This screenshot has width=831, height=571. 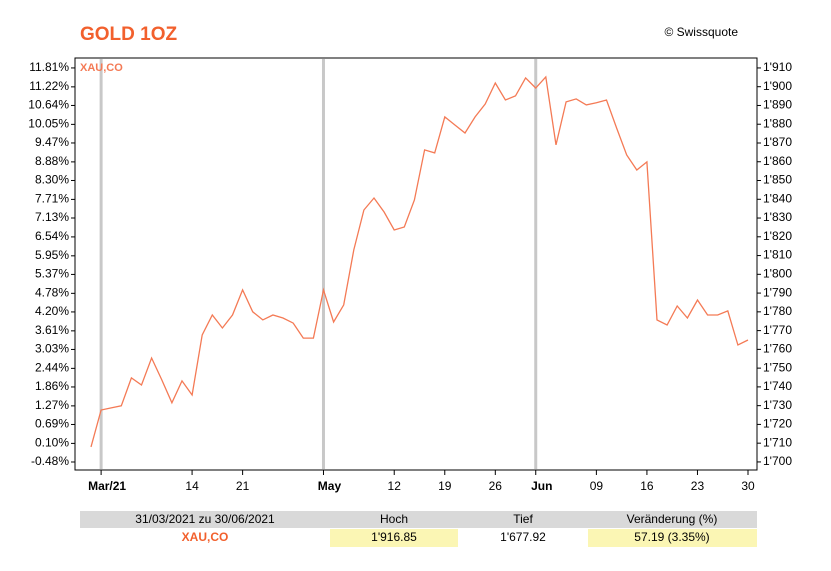 What do you see at coordinates (701, 32) in the screenshot?
I see `source: © Swissquote` at bounding box center [701, 32].